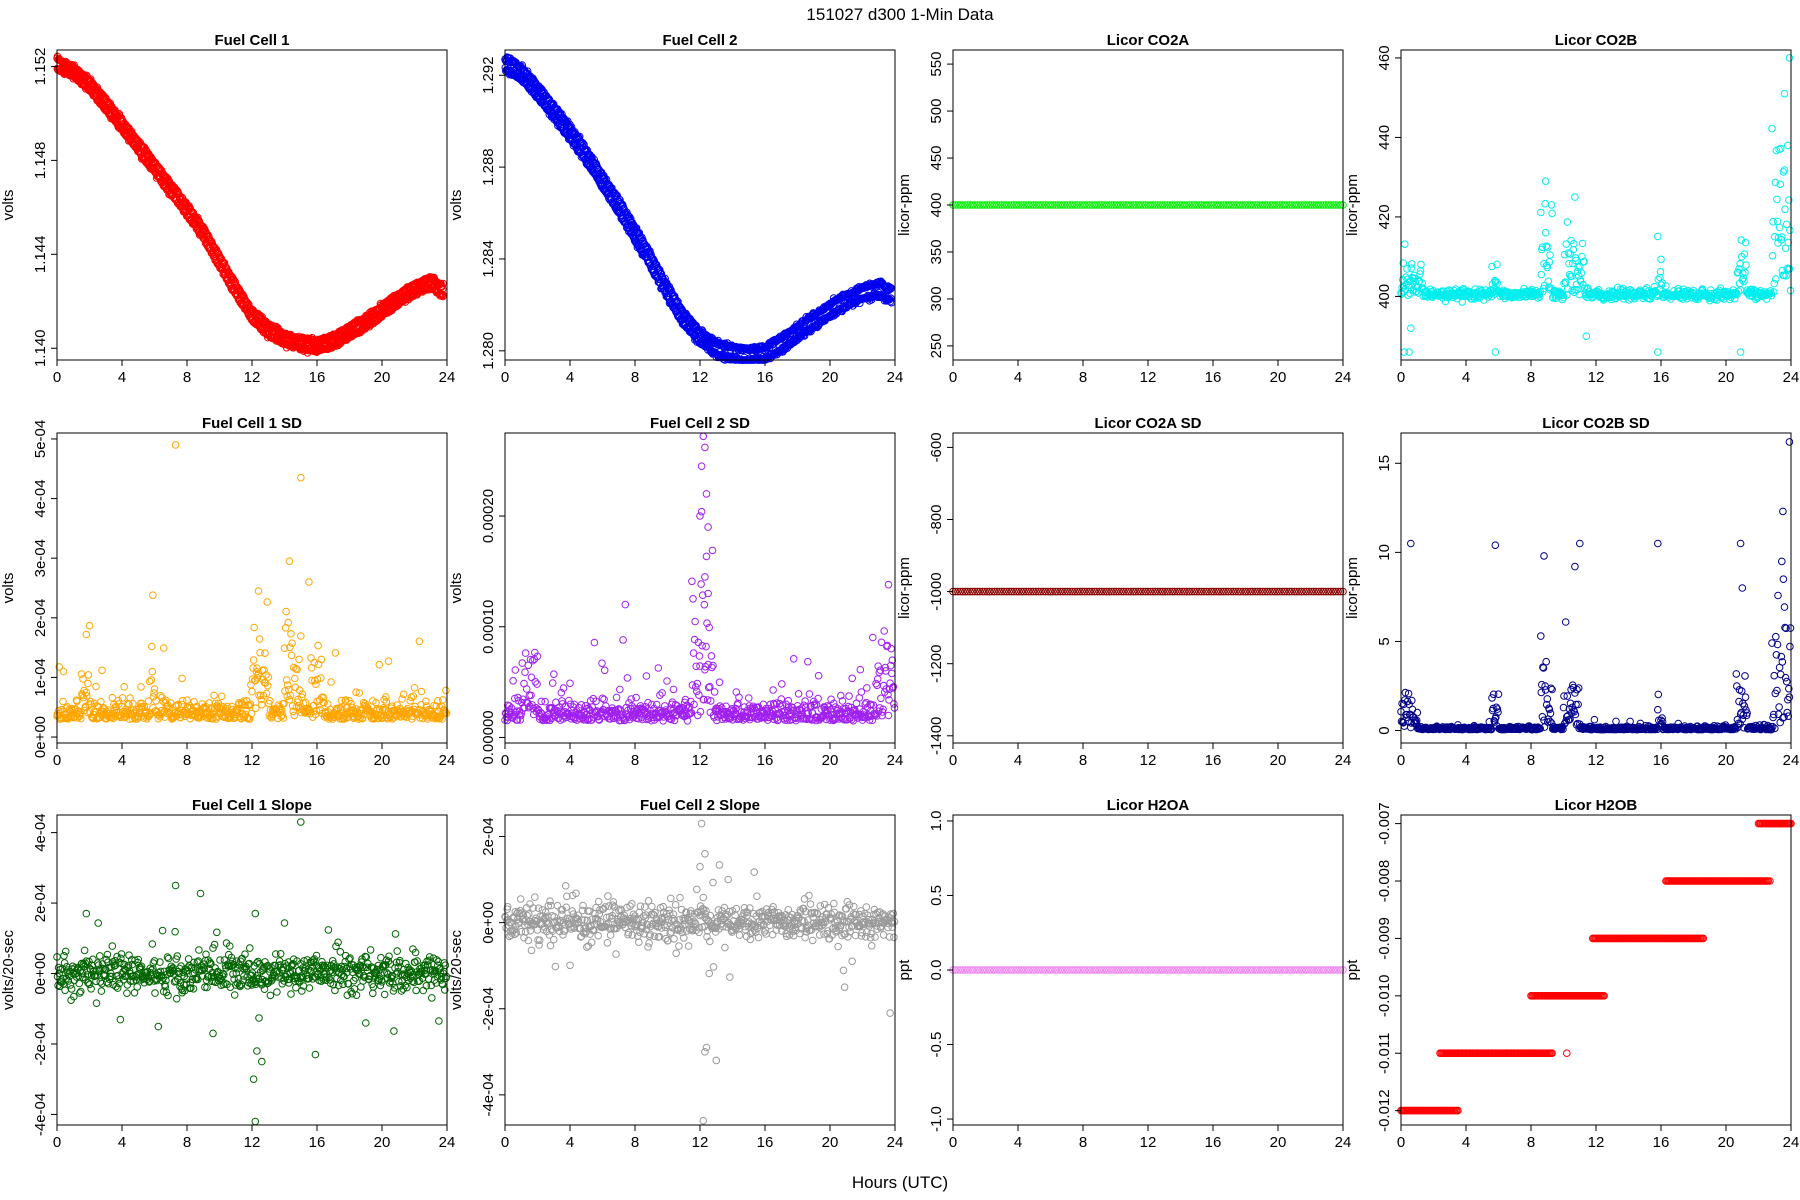 The width and height of the screenshot is (1800, 1200). Describe the element at coordinates (40, 161) in the screenshot. I see `y-tick-label: 1.148` at that location.